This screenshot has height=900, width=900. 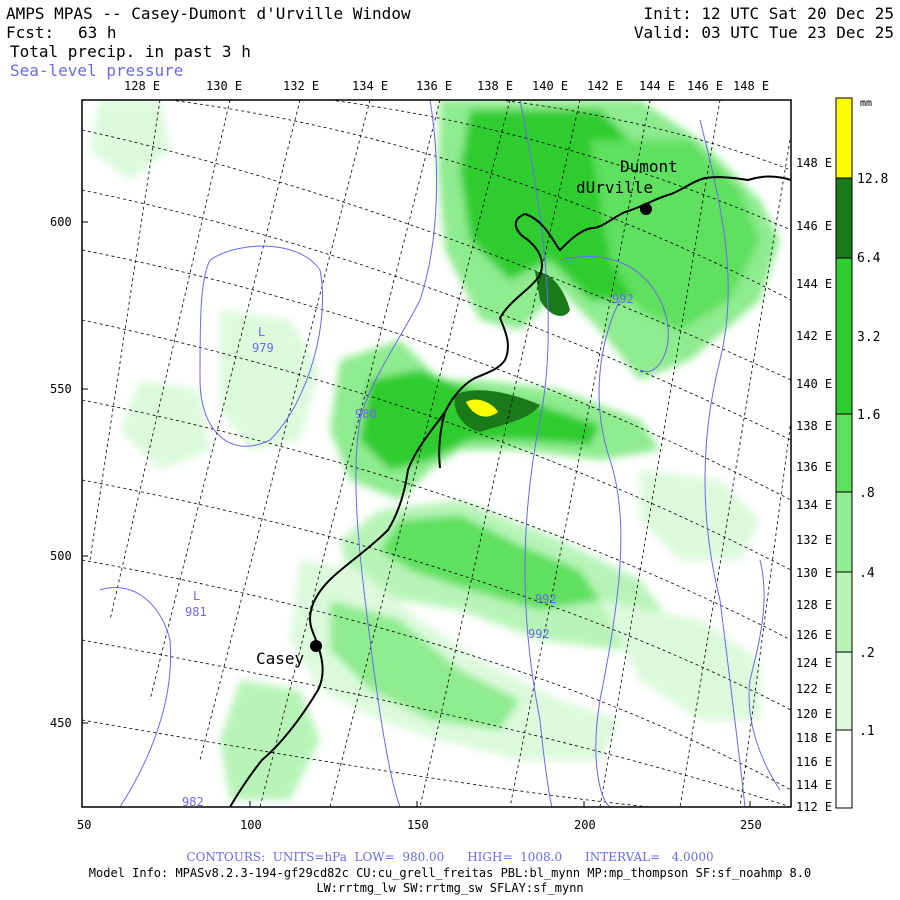 I want to click on pressure-label: 980, so click(x=366, y=414).